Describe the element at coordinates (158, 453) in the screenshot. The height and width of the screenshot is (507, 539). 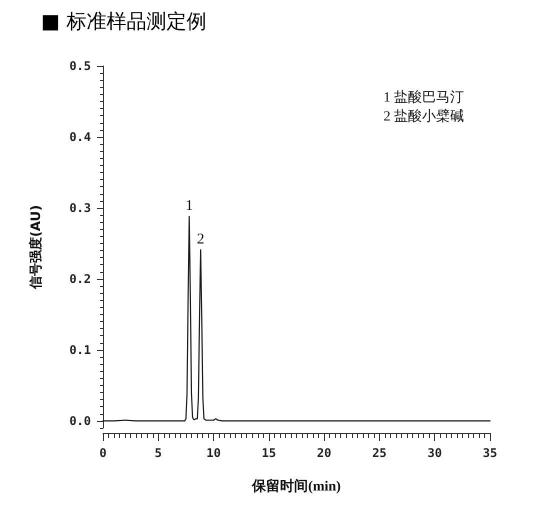
I see `x-tick-label: 5` at that location.